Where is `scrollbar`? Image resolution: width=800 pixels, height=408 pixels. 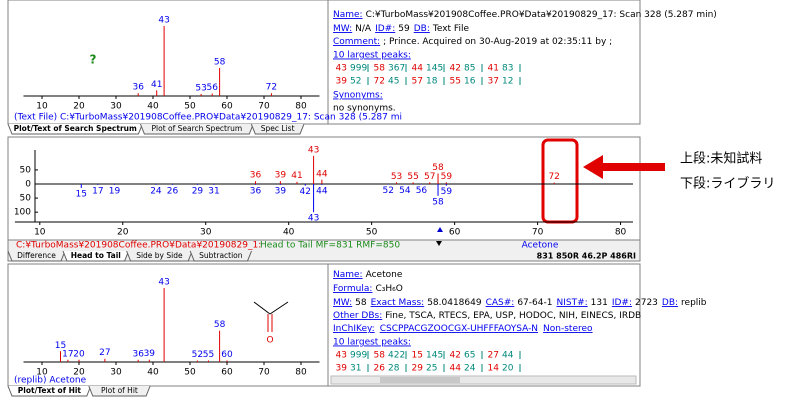
scrollbar is located at coordinates (483, 380).